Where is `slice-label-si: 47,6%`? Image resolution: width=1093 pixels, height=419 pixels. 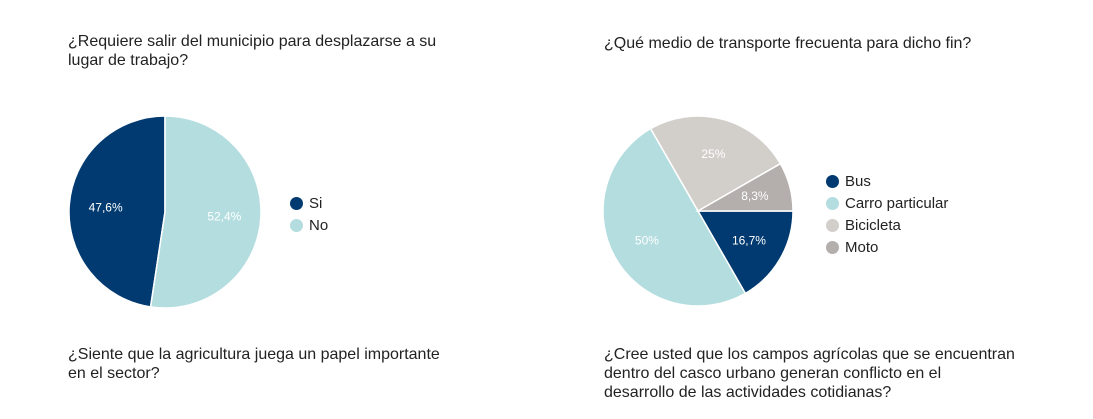
slice-label-si: 47,6% is located at coordinates (106, 208).